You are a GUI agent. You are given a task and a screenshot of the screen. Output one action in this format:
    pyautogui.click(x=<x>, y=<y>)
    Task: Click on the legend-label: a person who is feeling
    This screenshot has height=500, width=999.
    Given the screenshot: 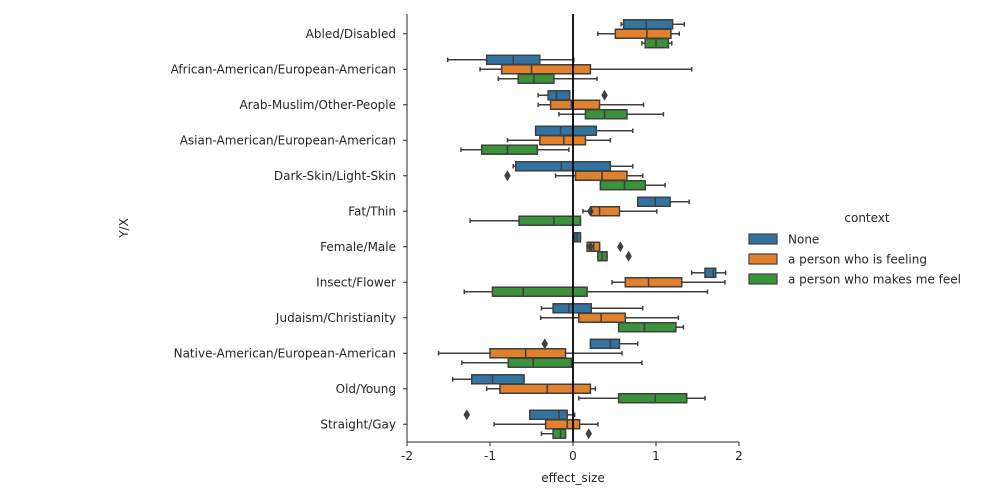 What is the action you would take?
    pyautogui.click(x=857, y=260)
    